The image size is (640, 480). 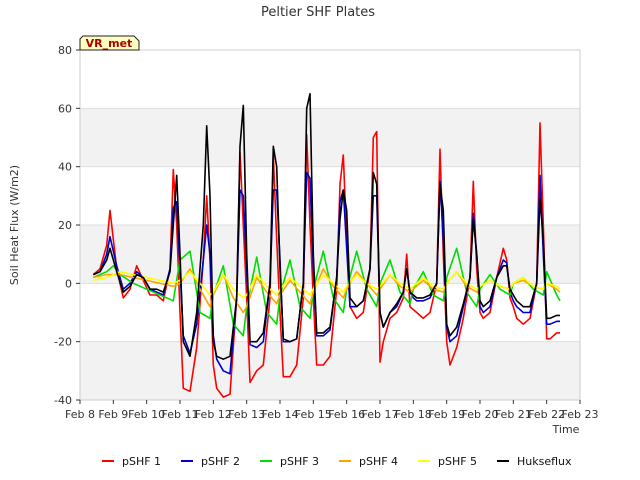 What do you see at coordinates (65, 167) in the screenshot?
I see `y-tick-label: 40` at bounding box center [65, 167].